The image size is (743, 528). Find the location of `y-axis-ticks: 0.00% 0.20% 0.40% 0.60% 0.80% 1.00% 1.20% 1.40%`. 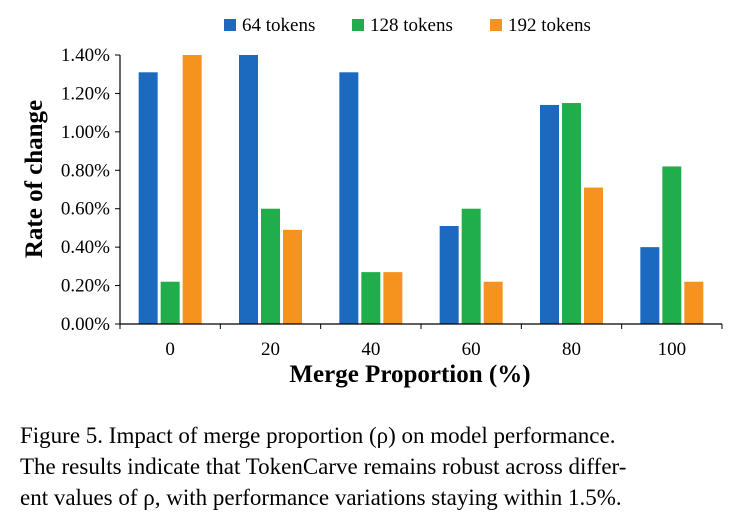

y-axis-ticks: 0.00% 0.20% 0.40% 0.60% 0.80% 1.00% 1.20% 1.40% is located at coordinates (90, 190).